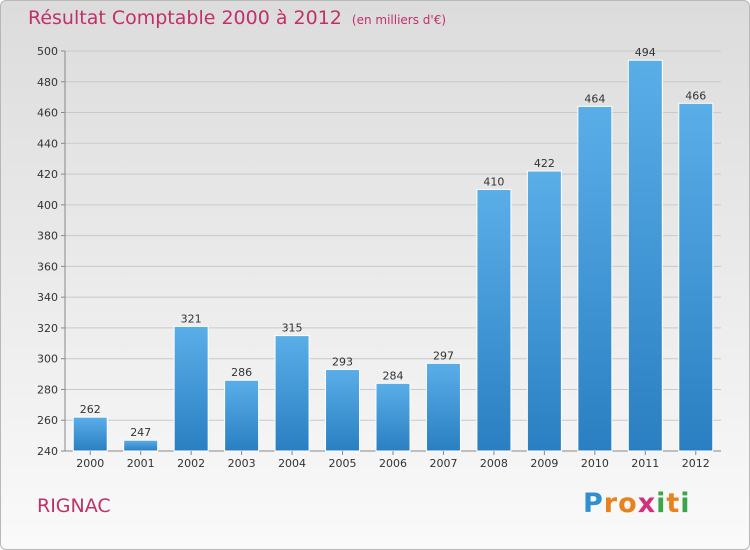 This screenshot has width=750, height=550. What do you see at coordinates (342, 361) in the screenshot?
I see `data-label-2005: 293` at bounding box center [342, 361].